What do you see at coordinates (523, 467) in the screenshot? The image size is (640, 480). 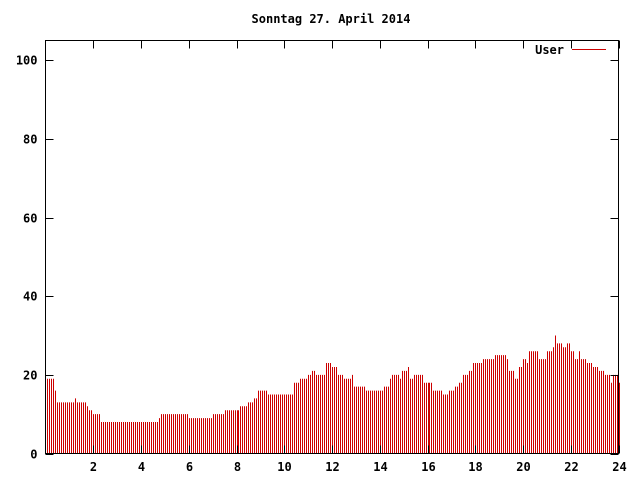 I see `x-tick-label: 20` at bounding box center [523, 467].